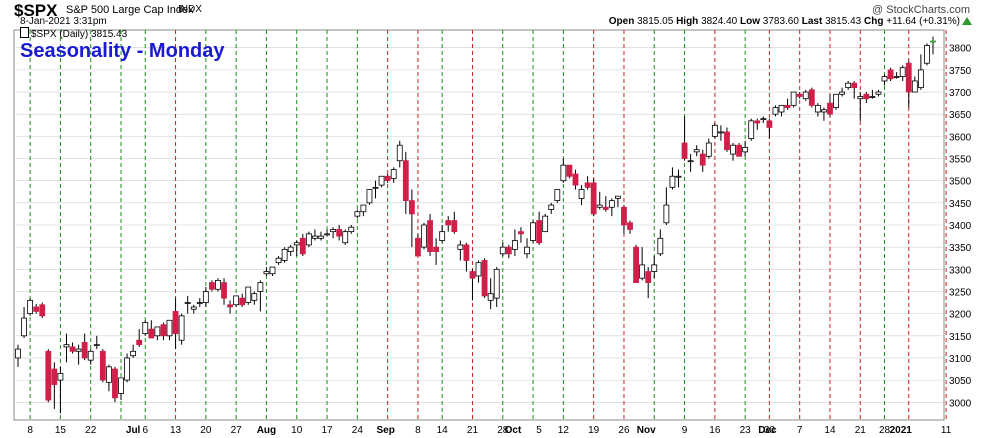  Describe the element at coordinates (946, 430) in the screenshot. I see `x-tick-label: 11` at that location.